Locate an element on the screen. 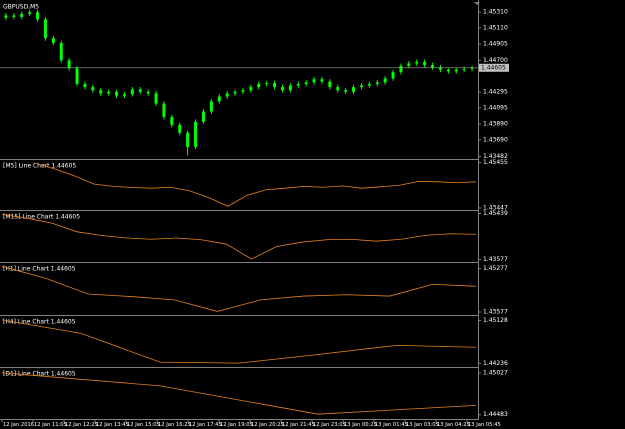 This screenshot has width=625, height=429. y-tick-label: 1.45128 is located at coordinates (495, 320).